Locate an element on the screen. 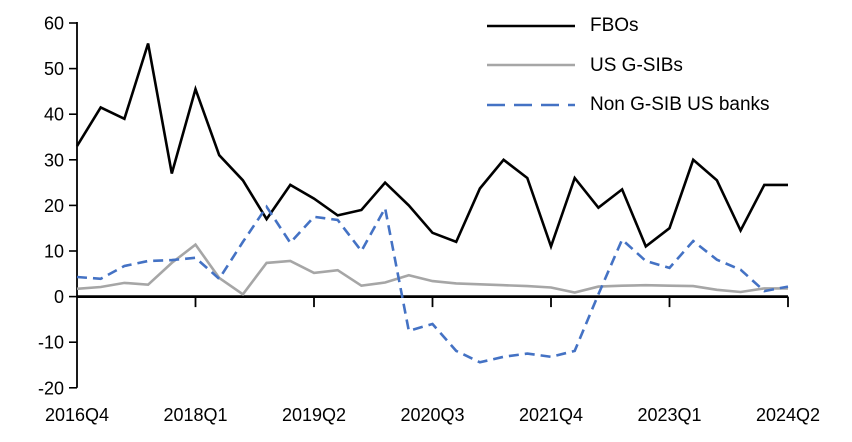 Image resolution: width=852 pixels, height=442 pixels. y-axis-tick-label: 40 is located at coordinates (54, 115).